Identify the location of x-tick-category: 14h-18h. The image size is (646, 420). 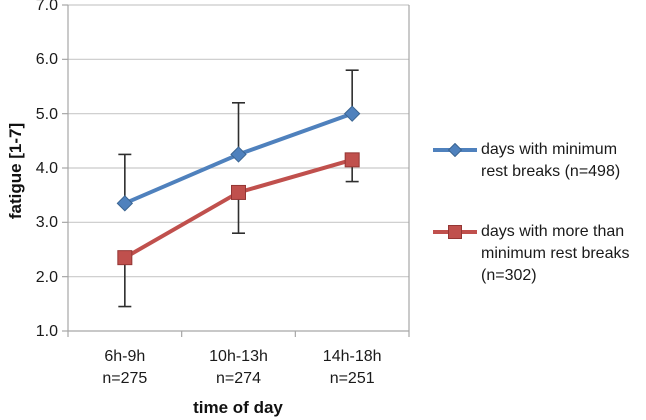
(352, 356).